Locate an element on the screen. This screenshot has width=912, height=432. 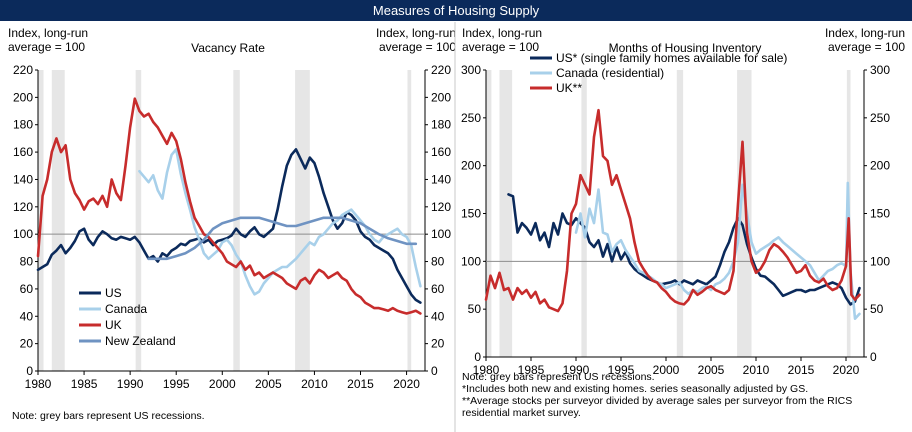
vacancy-x-tick-label: 1990 is located at coordinates (130, 384).